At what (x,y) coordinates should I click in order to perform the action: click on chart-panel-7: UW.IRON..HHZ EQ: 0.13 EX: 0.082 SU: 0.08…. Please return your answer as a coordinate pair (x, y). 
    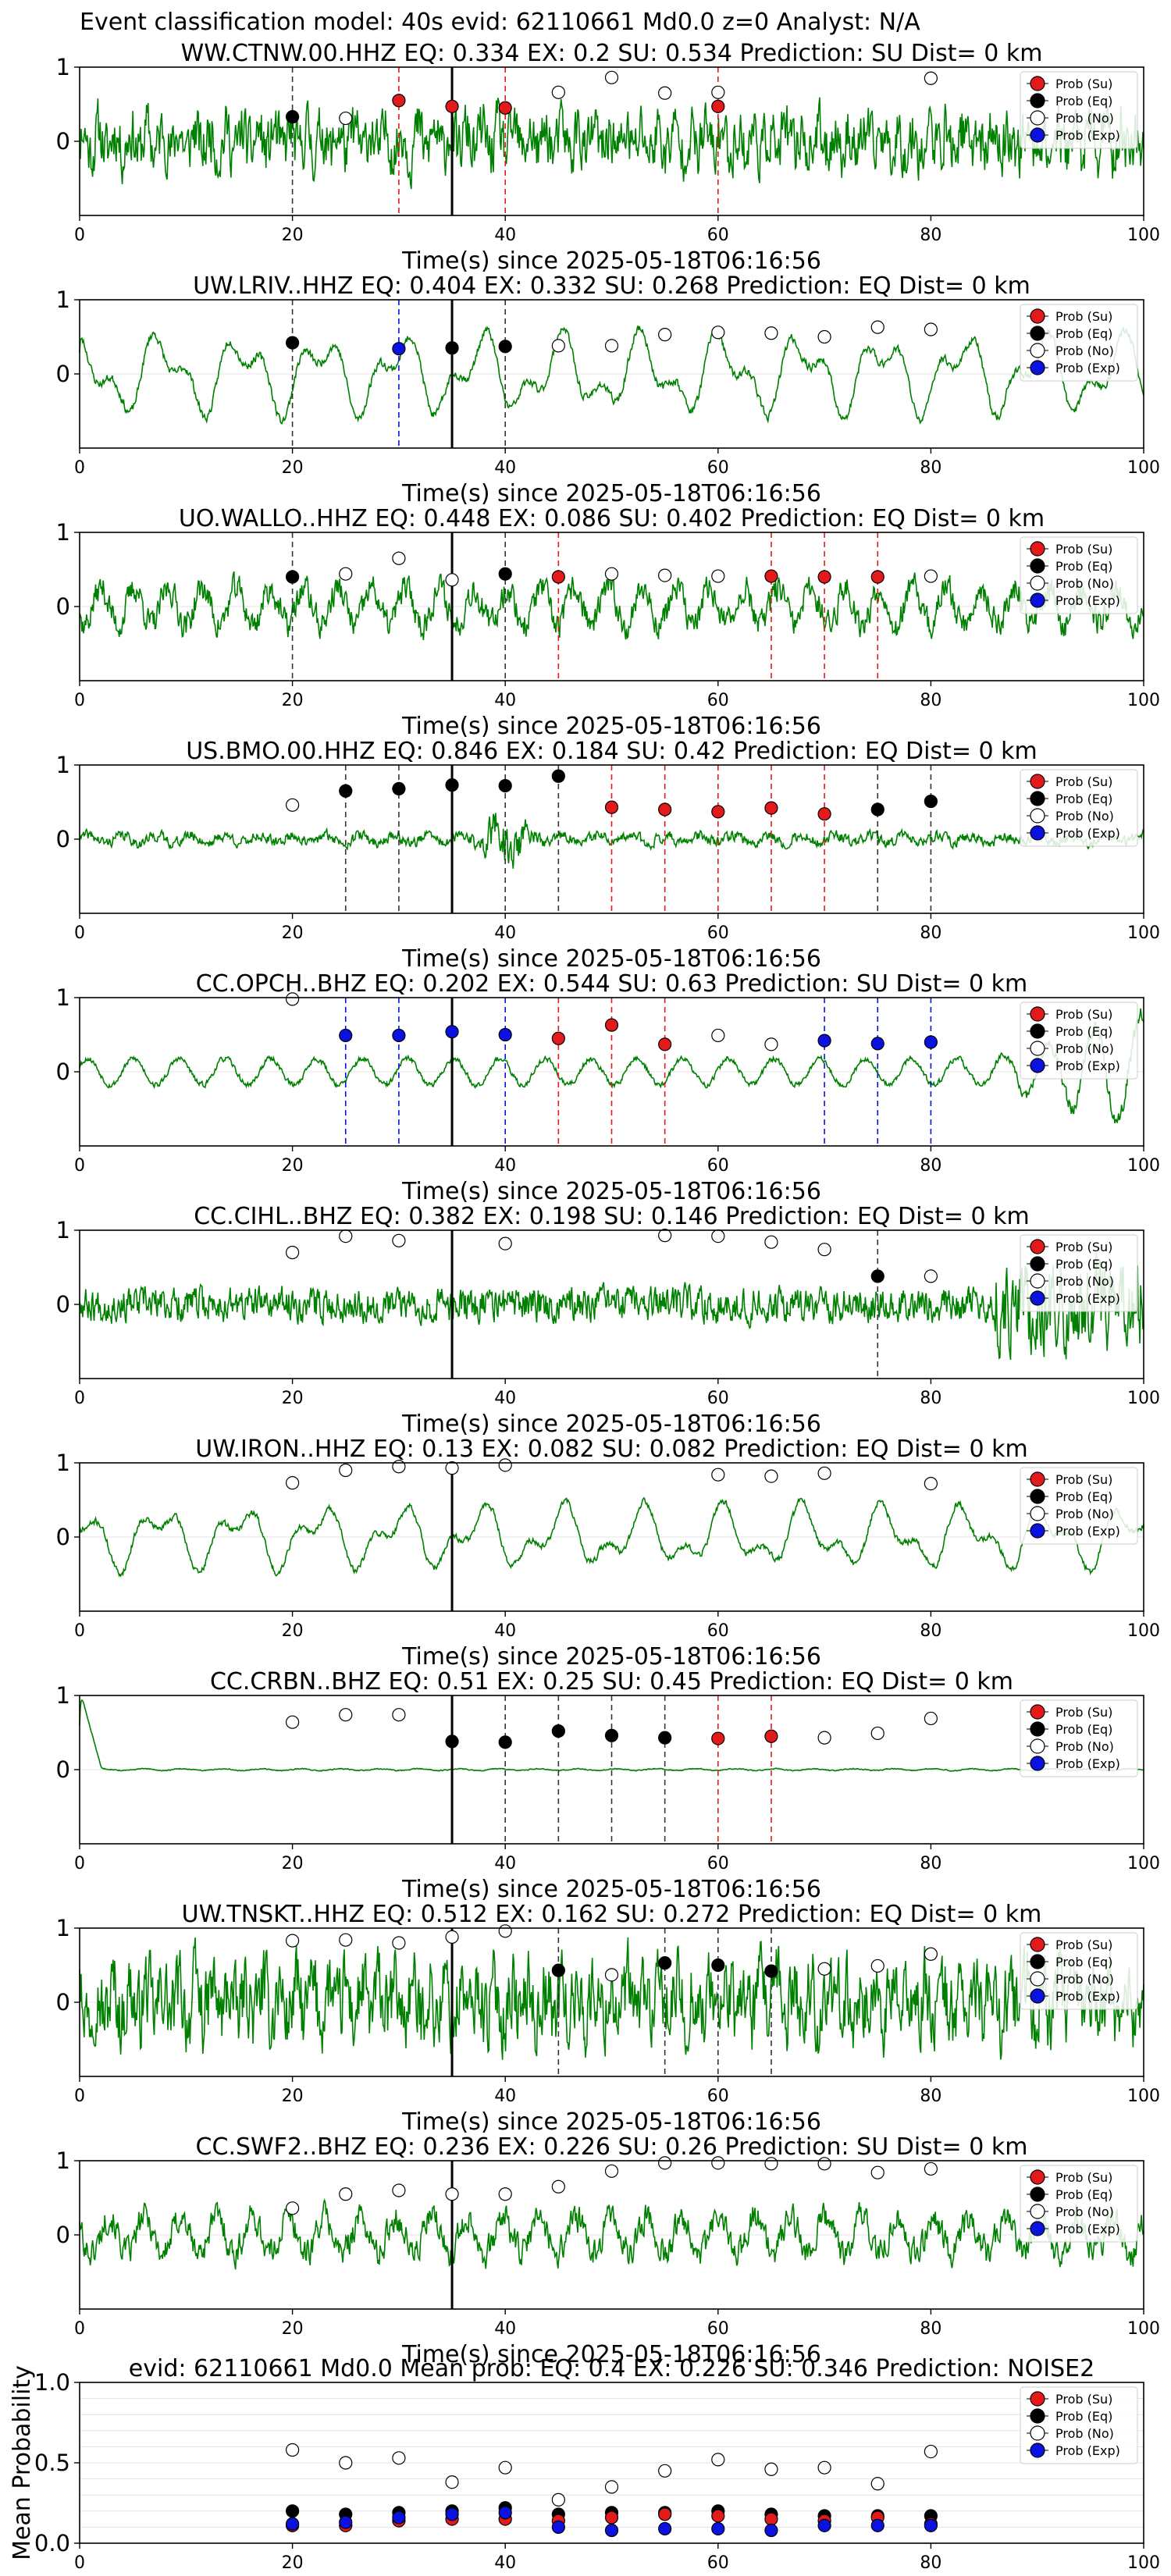
    Looking at the image, I should click on (608, 1553).